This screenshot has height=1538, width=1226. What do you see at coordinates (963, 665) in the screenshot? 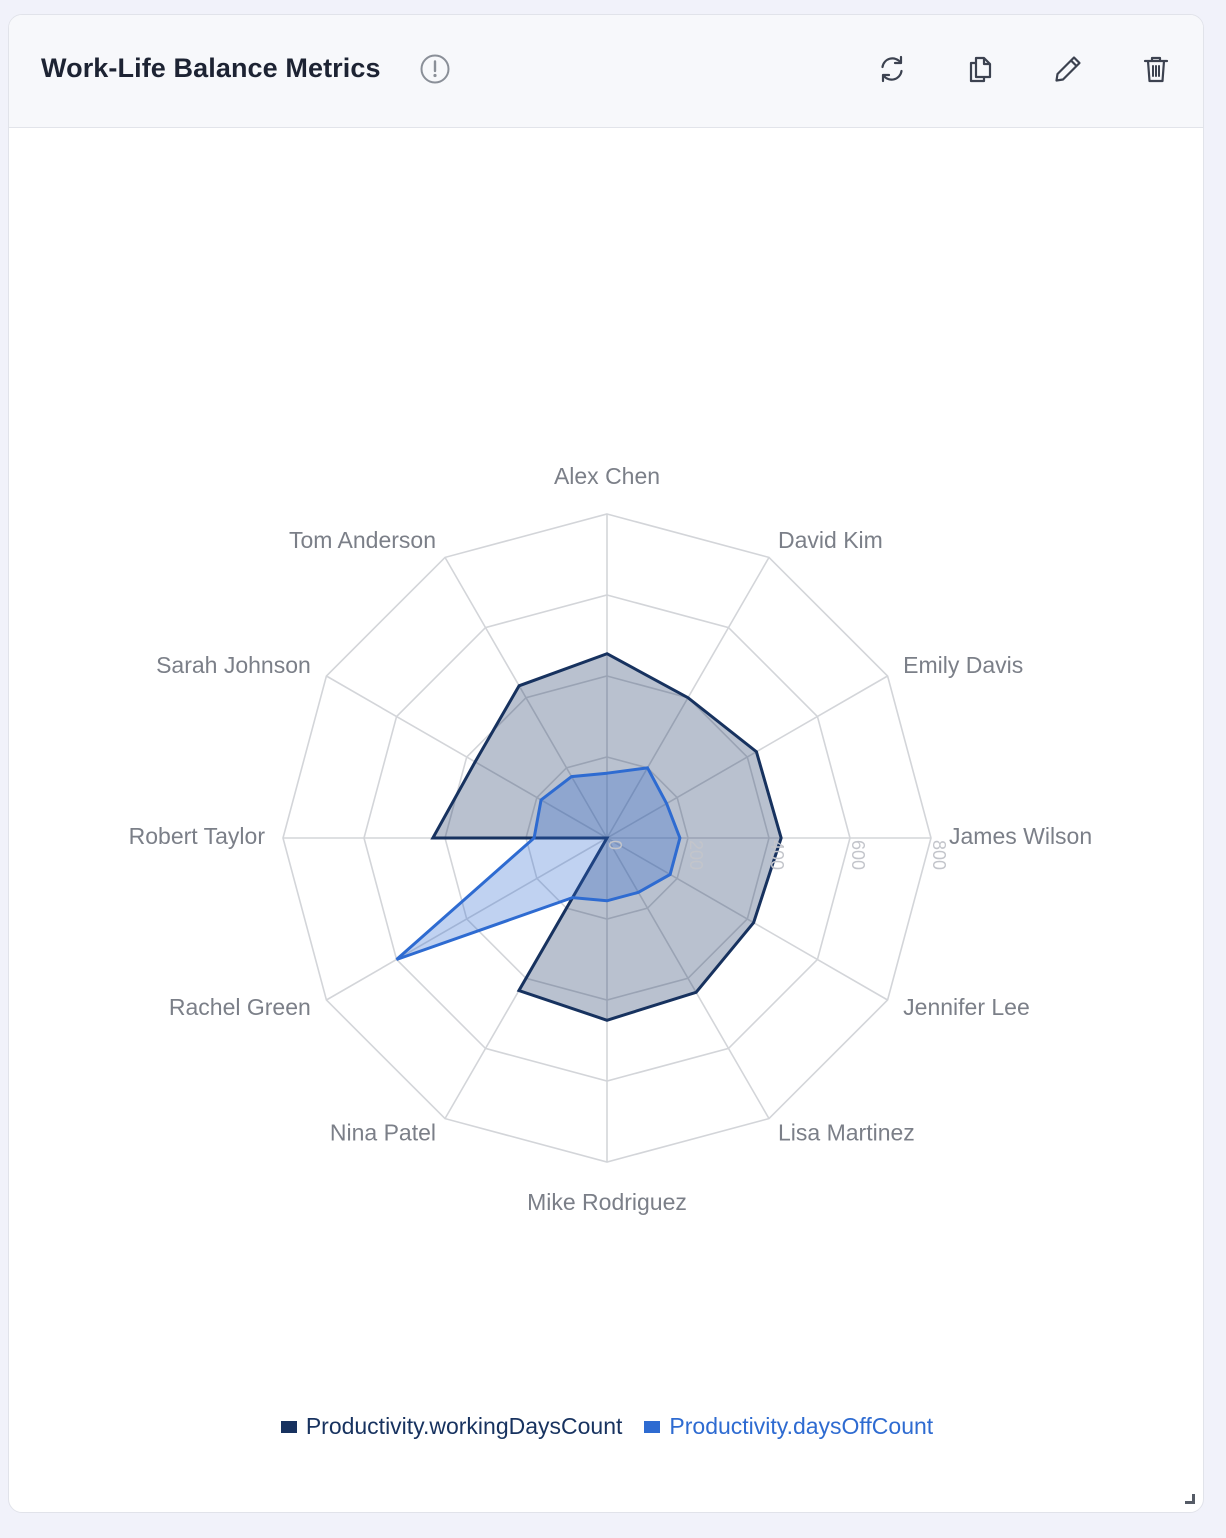
I see `axis-label-category: Emily Davis` at bounding box center [963, 665].